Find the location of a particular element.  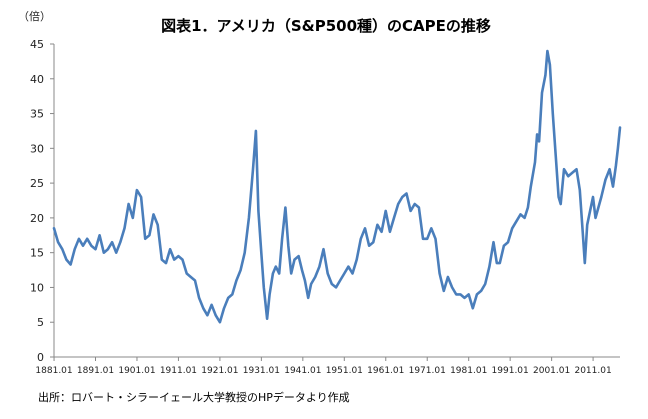

y-tick-label: 15 is located at coordinates (37, 253).